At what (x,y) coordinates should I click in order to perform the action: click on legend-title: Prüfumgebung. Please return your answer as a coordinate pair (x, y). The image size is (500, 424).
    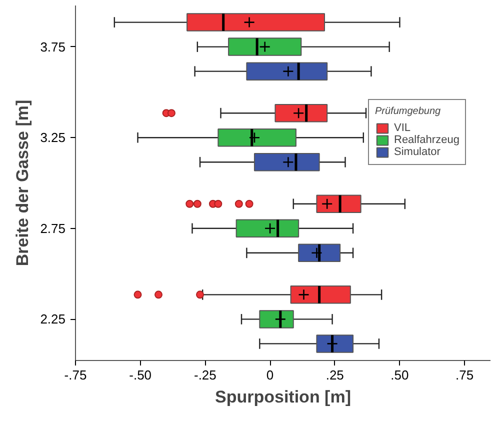
    Looking at the image, I should click on (408, 111).